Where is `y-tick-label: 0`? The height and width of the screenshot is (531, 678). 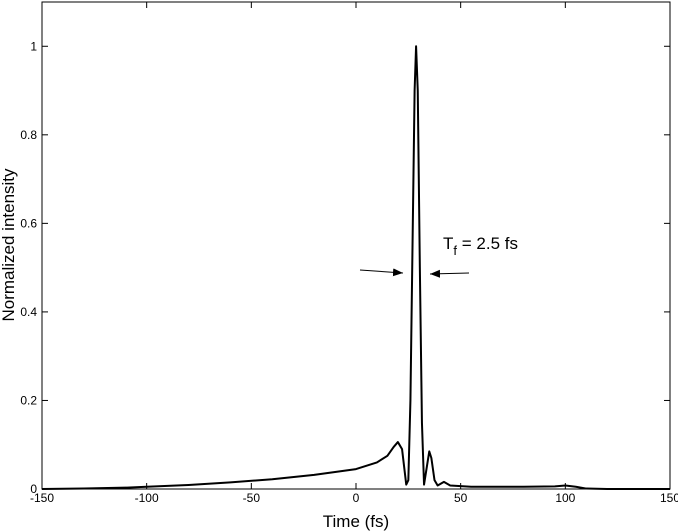
y-tick-label: 0 is located at coordinates (33, 489).